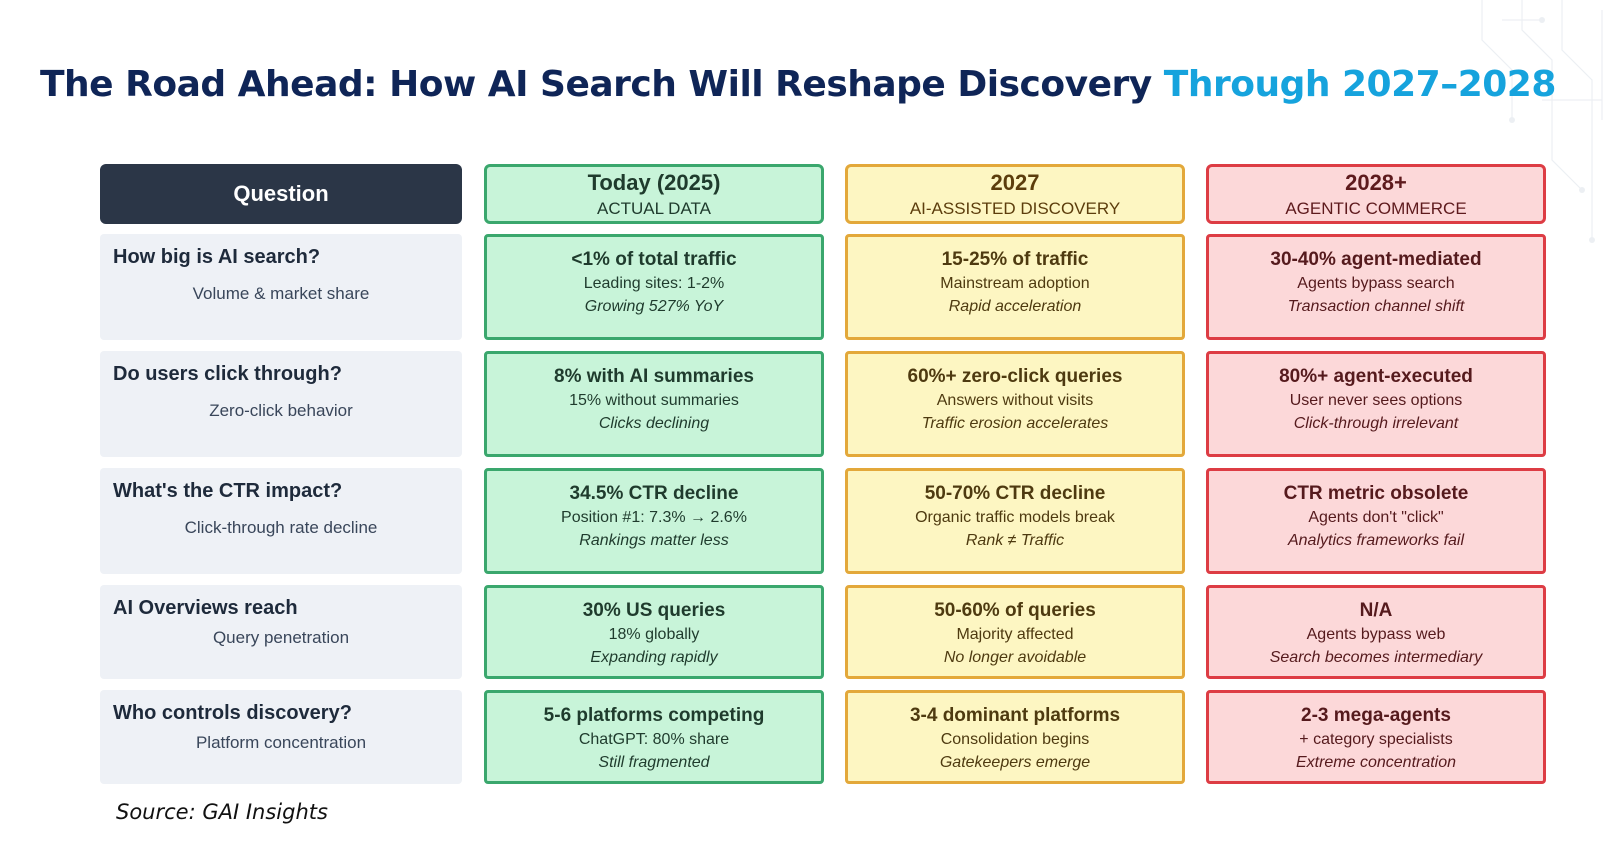  What do you see at coordinates (654, 657) in the screenshot?
I see `today-note: Expanding rapidly` at bounding box center [654, 657].